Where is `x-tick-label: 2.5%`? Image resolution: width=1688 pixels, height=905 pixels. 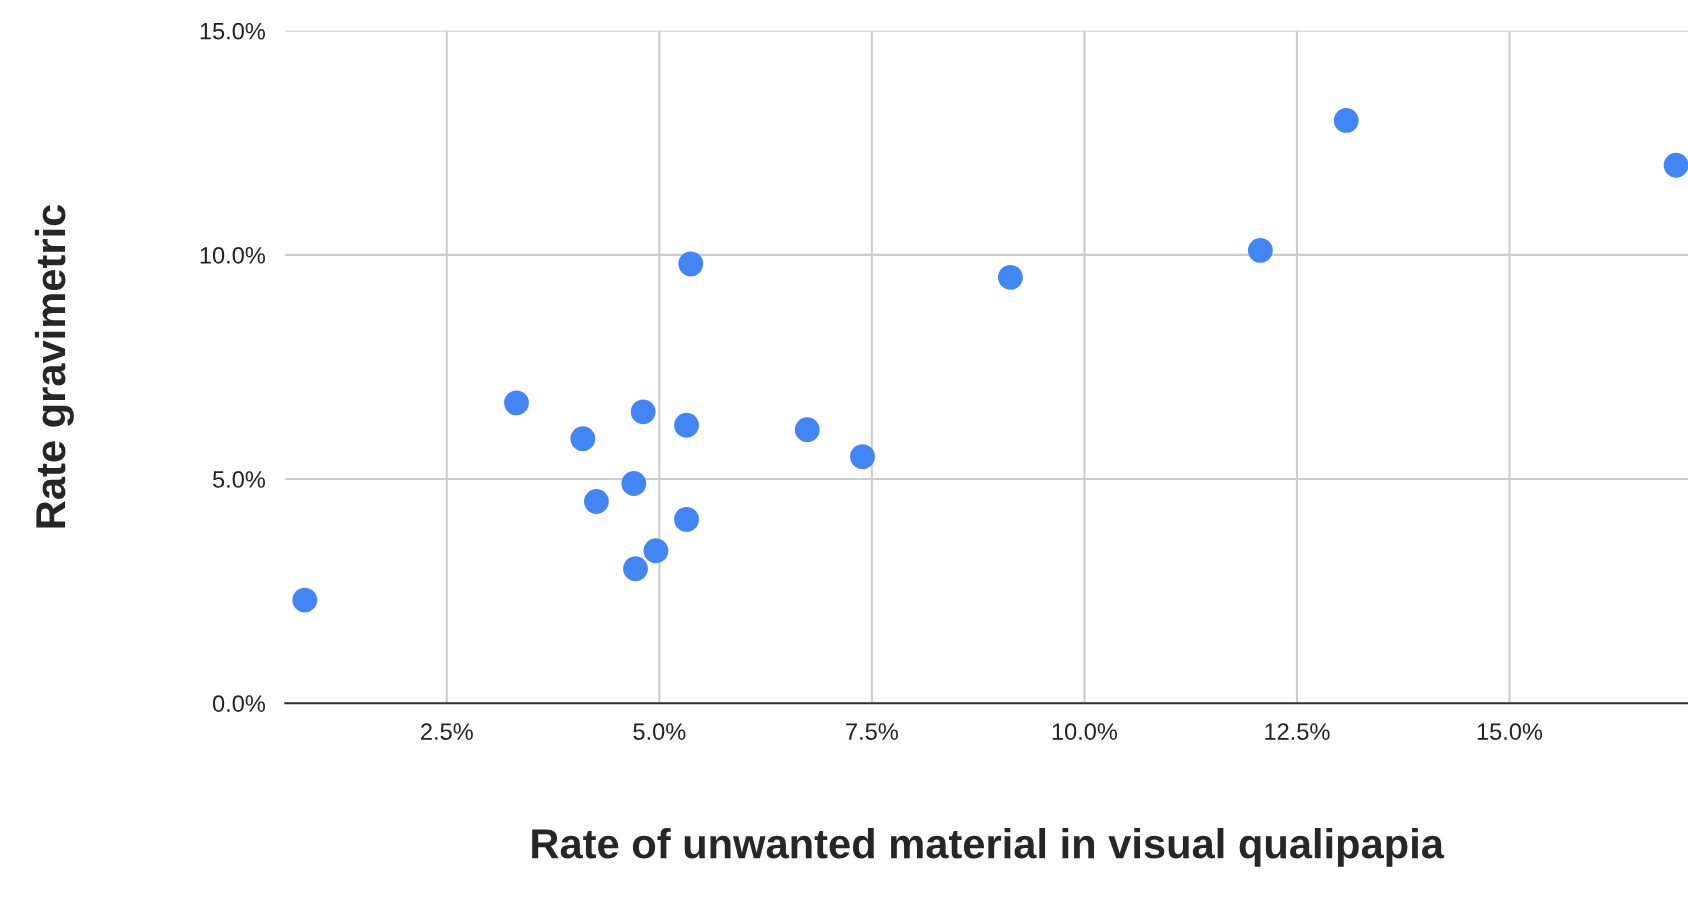
x-tick-label: 2.5% is located at coordinates (447, 731).